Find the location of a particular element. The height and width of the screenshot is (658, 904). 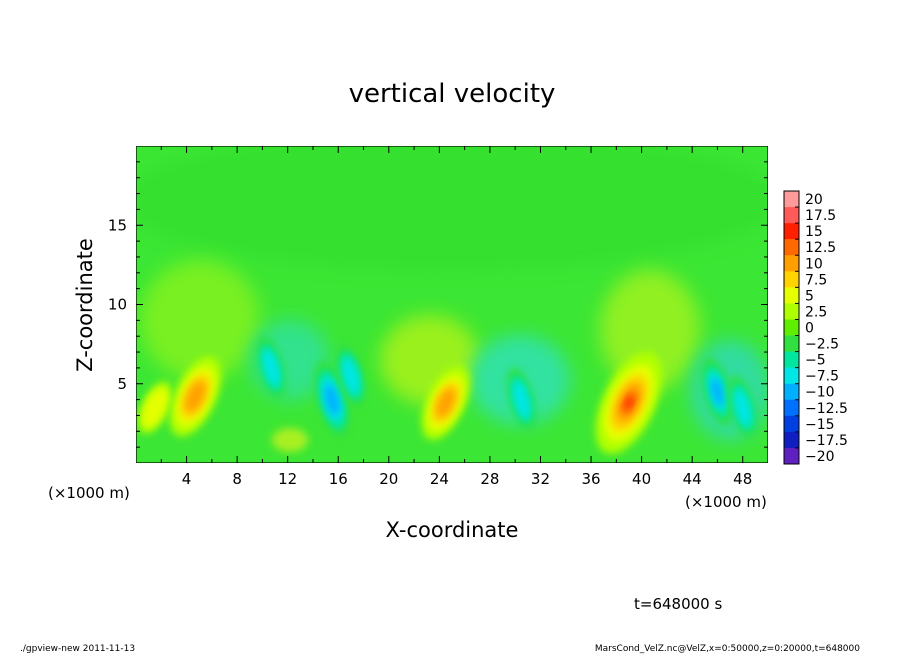

y-axis-title: Z-coordinate is located at coordinates (85, 305).